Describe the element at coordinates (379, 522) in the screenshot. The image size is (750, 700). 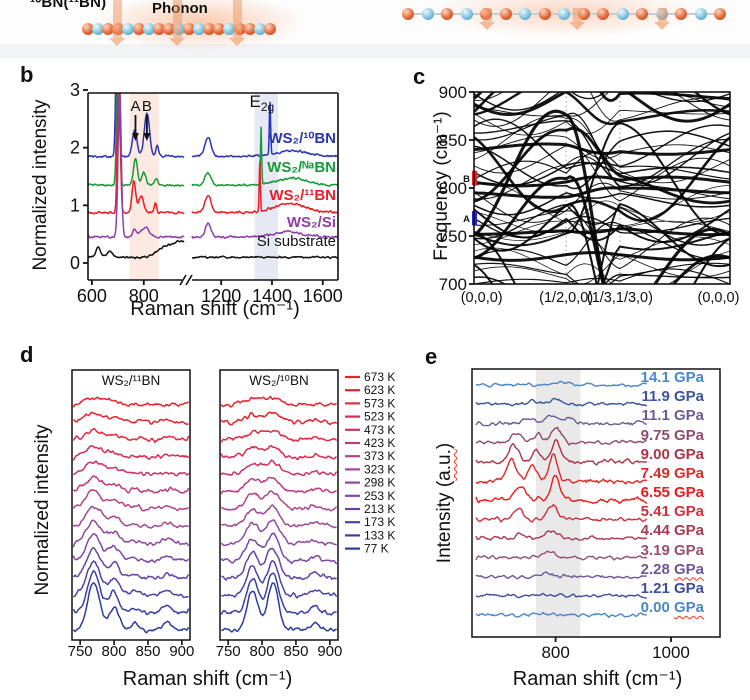
I see `svg-text: 173 K` at that location.